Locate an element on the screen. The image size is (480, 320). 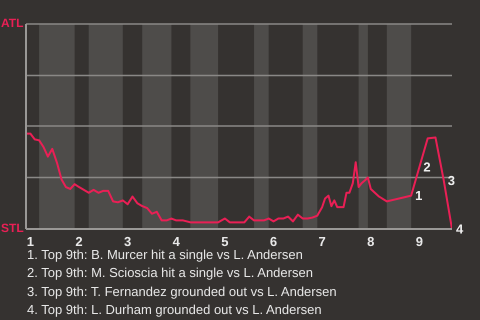
x-tick-label: 3 is located at coordinates (128, 241).